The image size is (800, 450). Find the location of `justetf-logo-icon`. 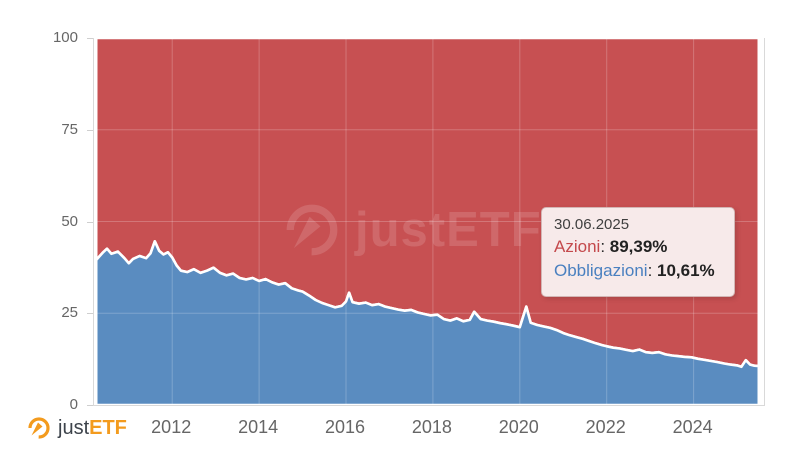

justetf-logo-icon is located at coordinates (39, 428).